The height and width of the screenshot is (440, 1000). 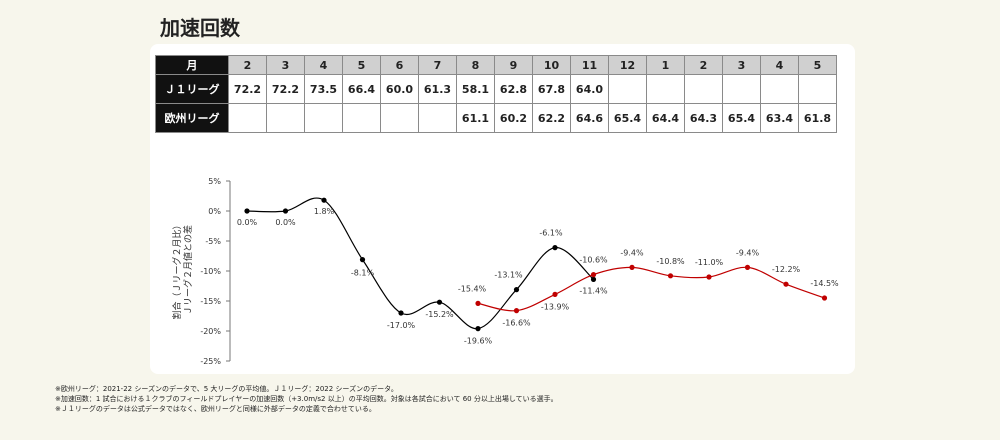 I want to click on data-label: -6.1%, so click(x=551, y=233).